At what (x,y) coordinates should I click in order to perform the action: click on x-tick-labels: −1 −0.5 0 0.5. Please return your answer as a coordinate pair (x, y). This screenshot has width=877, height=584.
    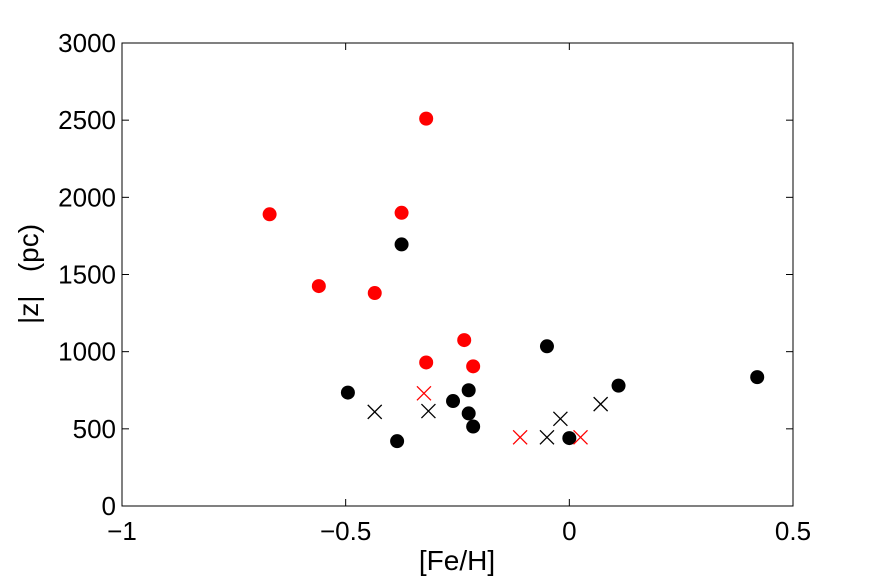
    Looking at the image, I should click on (459, 531).